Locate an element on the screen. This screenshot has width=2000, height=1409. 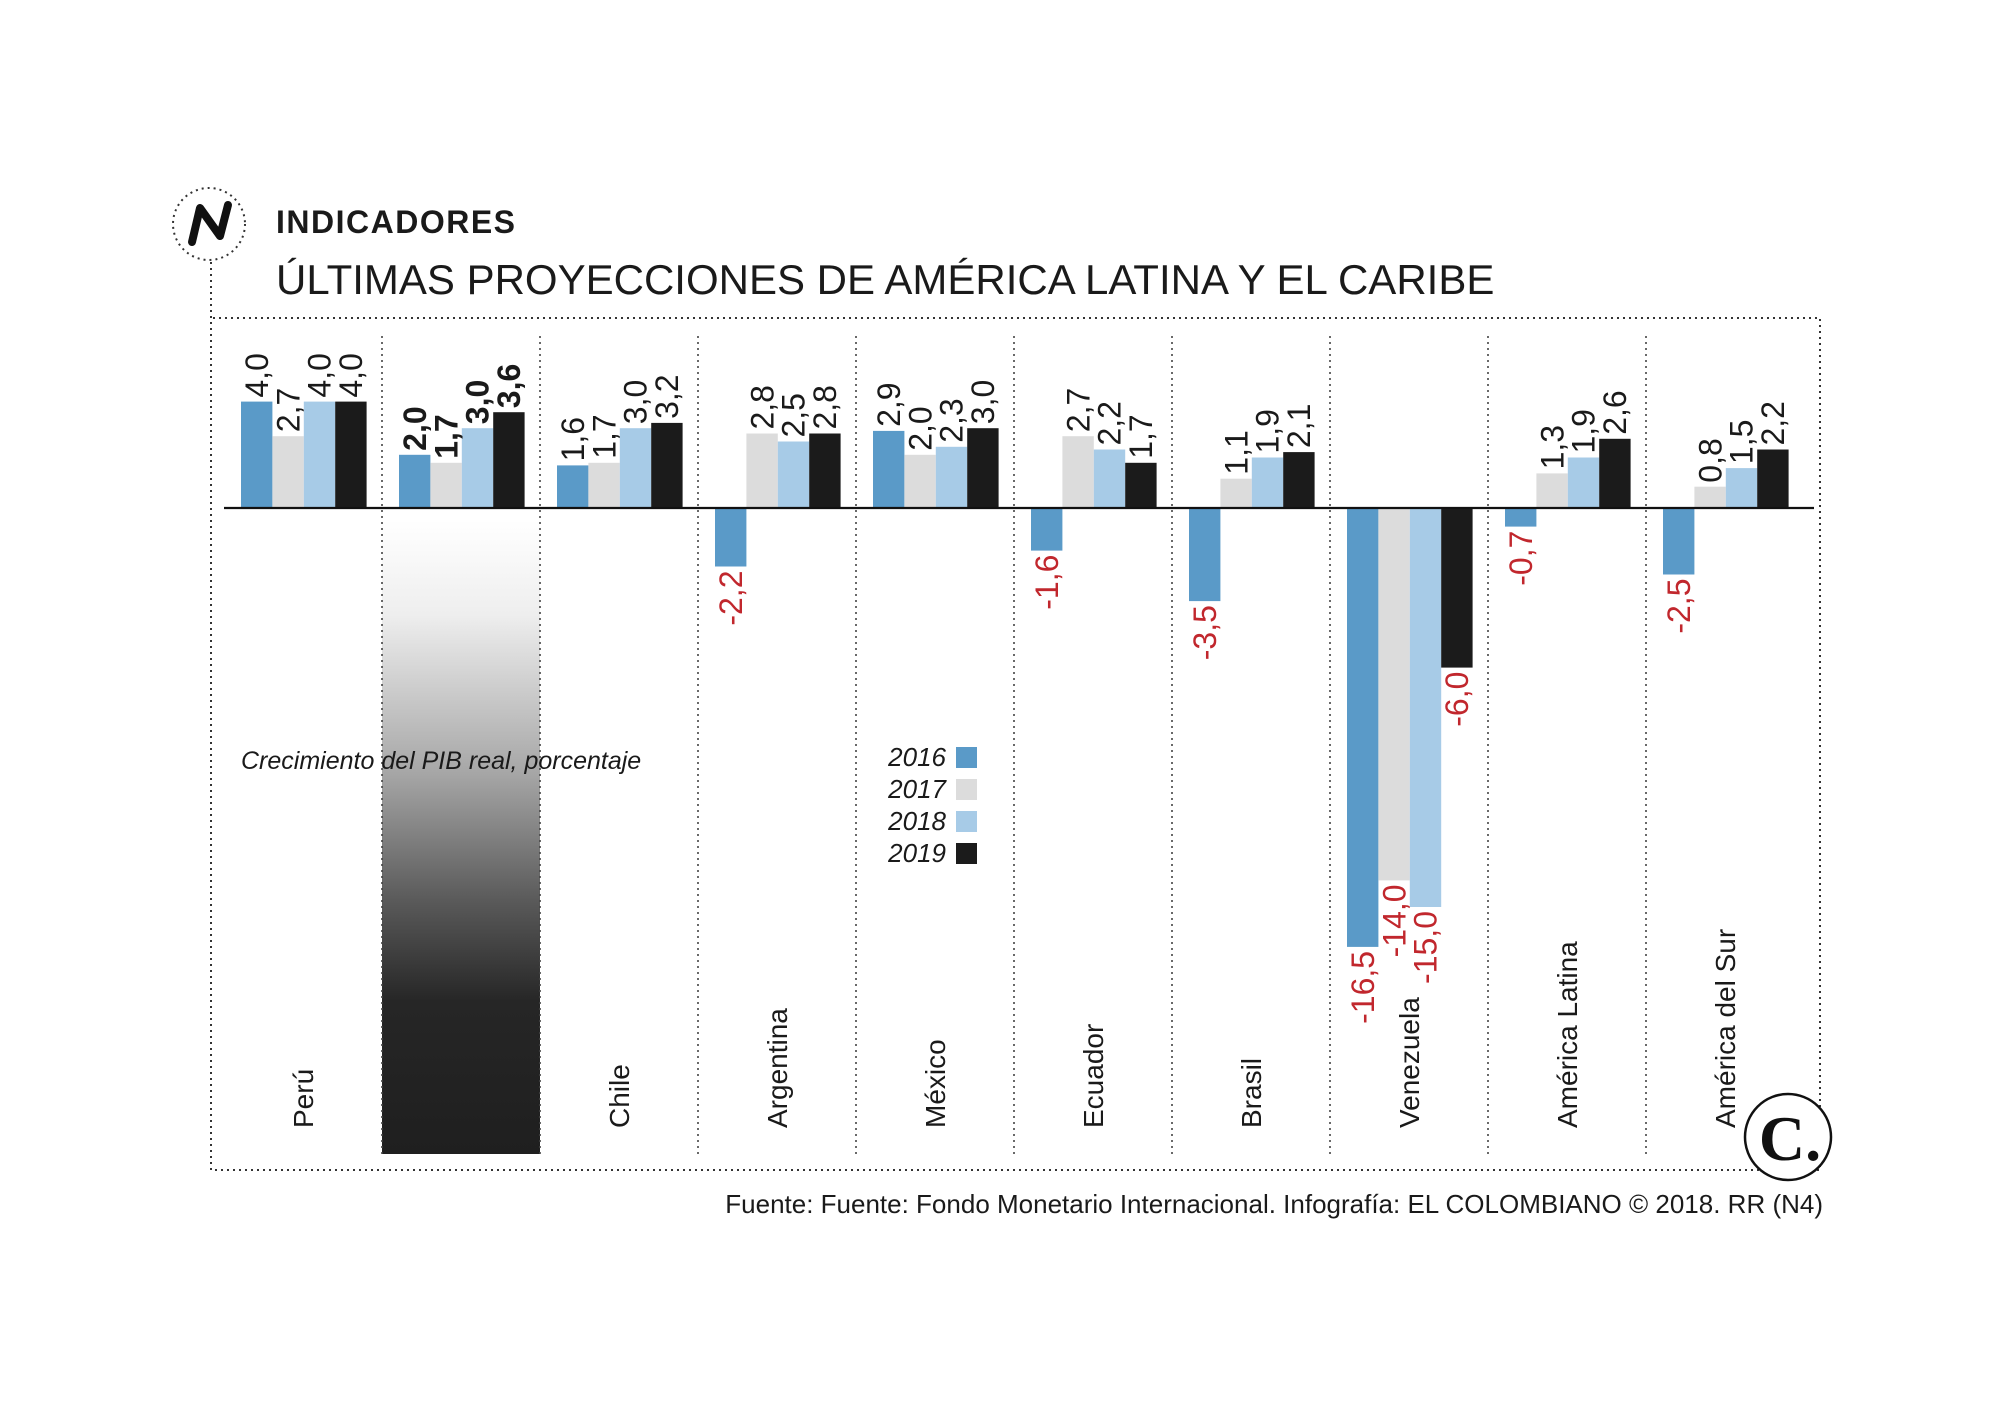
value-label-mexico-2016: 2,9 is located at coordinates (889, 404).